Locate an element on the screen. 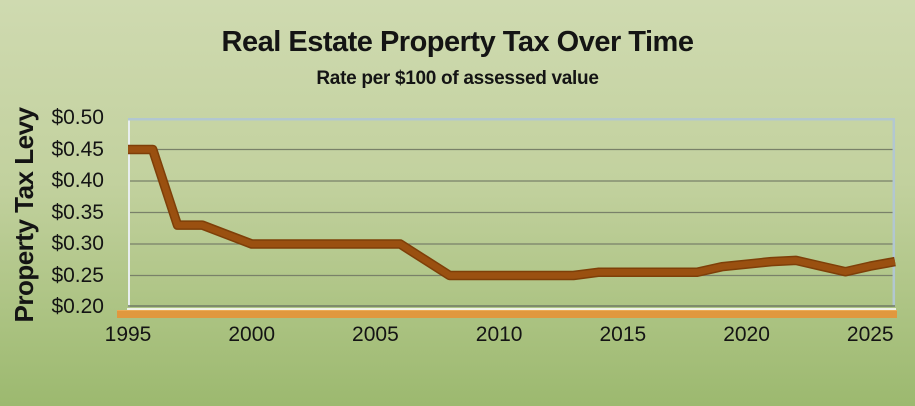  y-tick-label: $0.25 is located at coordinates (77, 275).